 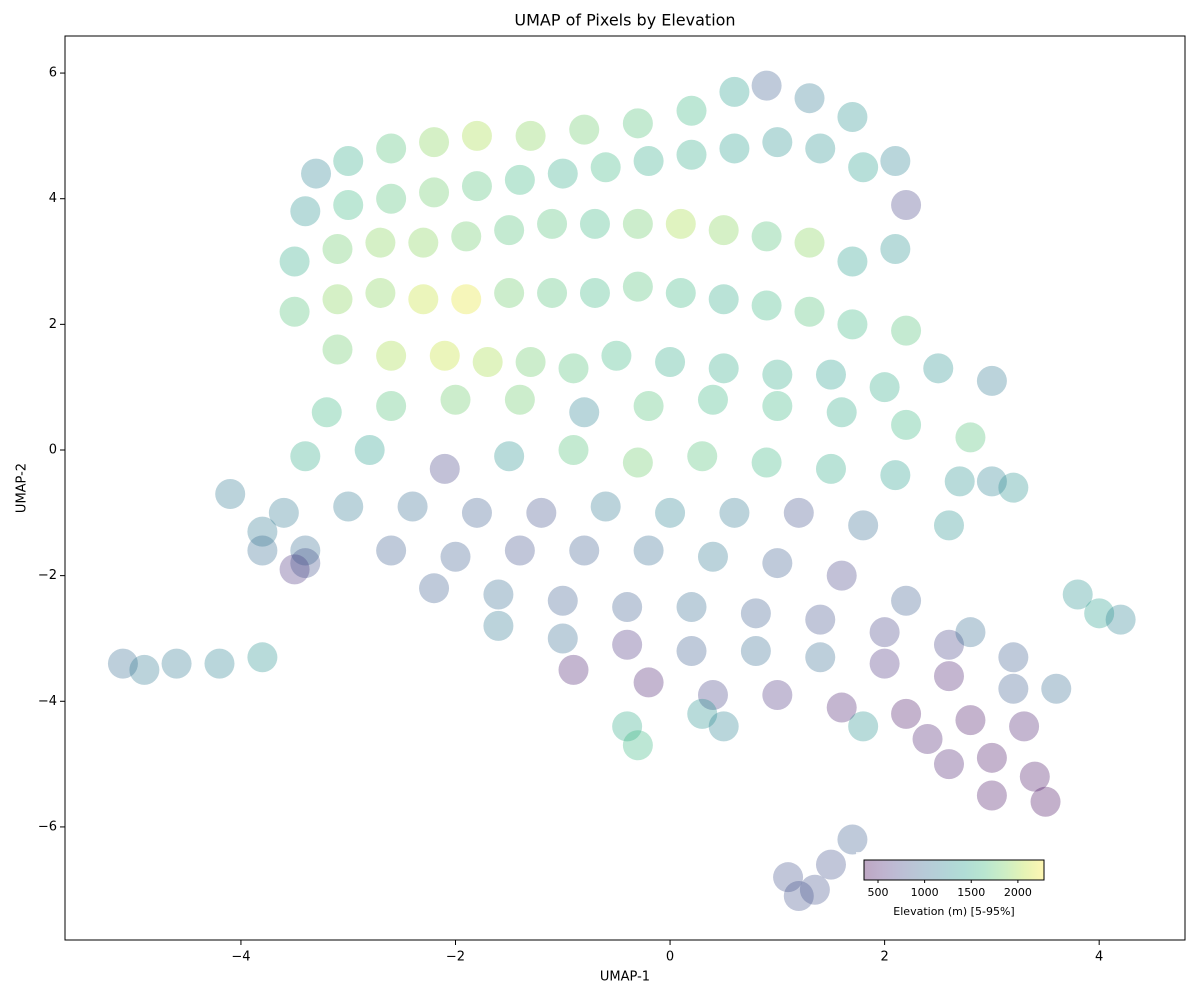 I want to click on y-tick-label: −2, so click(x=47, y=575).